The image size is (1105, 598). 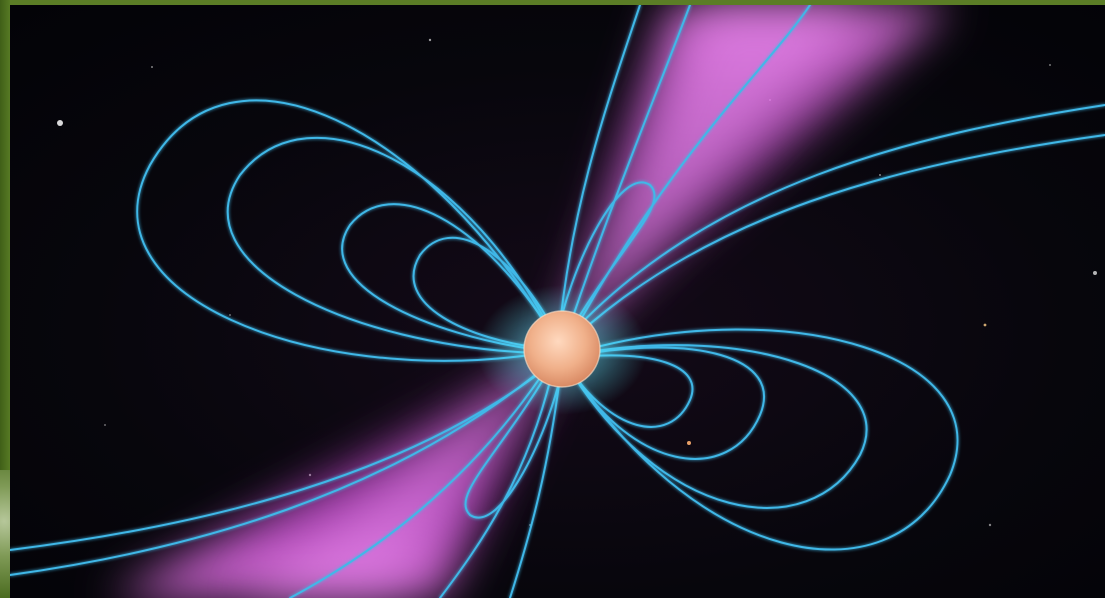 I want to click on neutron-star-rim, so click(x=562, y=349).